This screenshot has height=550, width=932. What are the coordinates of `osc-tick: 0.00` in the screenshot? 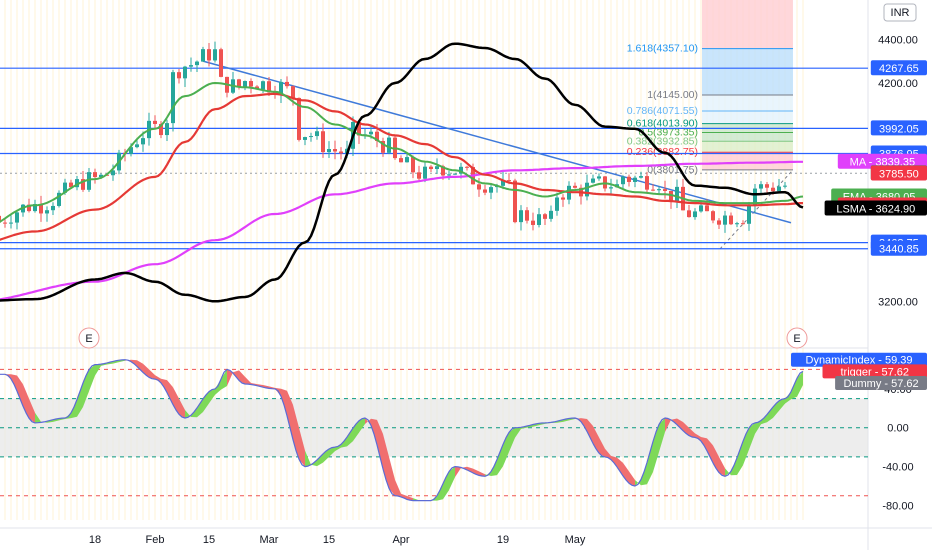 It's located at (897, 429).